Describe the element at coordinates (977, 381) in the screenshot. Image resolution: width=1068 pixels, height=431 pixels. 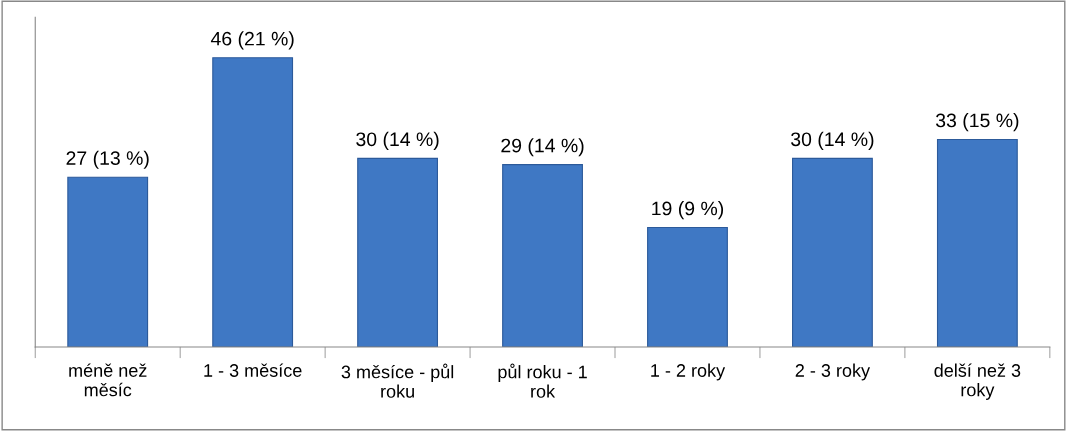
I see `x-tick-label: delší než 3 roky` at that location.